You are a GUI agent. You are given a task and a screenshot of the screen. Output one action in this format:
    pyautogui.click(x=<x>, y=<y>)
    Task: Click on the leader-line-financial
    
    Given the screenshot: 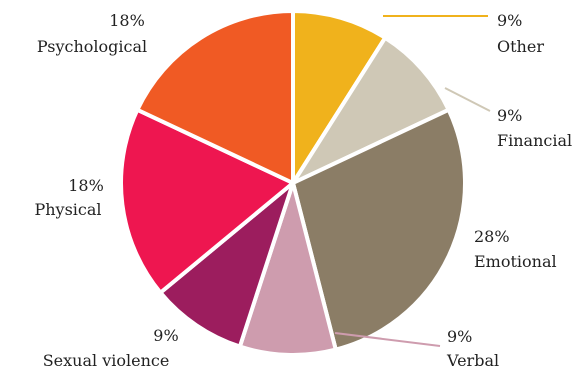 What is the action you would take?
    pyautogui.click(x=467, y=99)
    